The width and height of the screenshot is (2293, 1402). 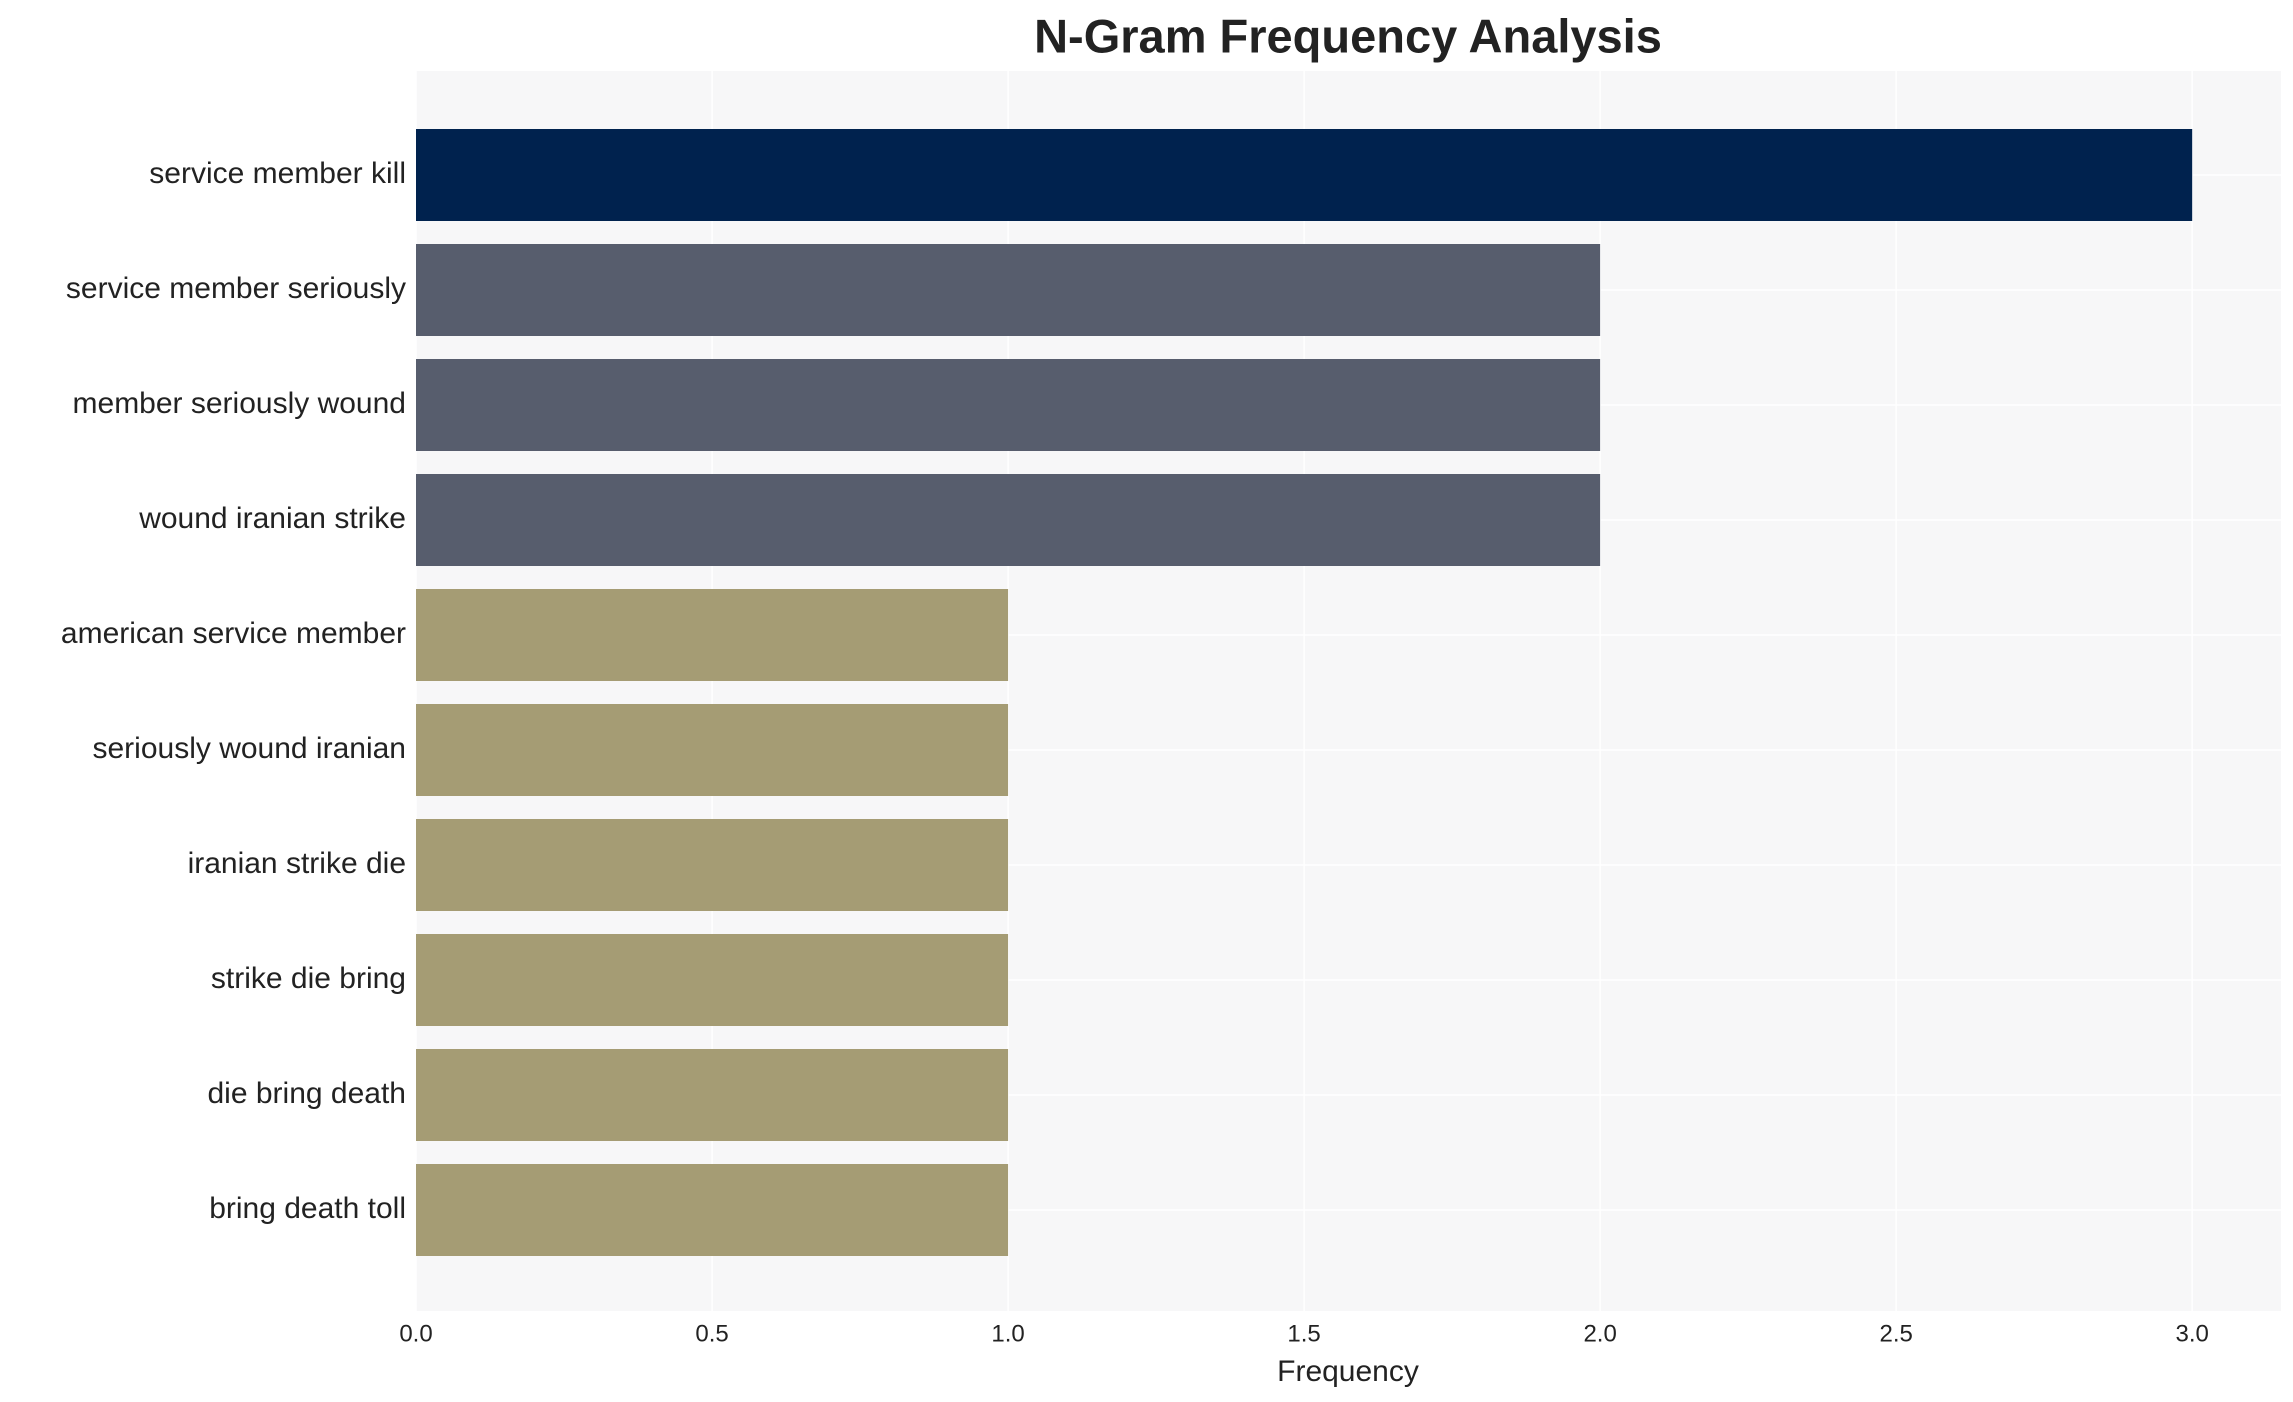 What do you see at coordinates (1007, 1333) in the screenshot?
I see `x-tick-label: 1.0` at bounding box center [1007, 1333].